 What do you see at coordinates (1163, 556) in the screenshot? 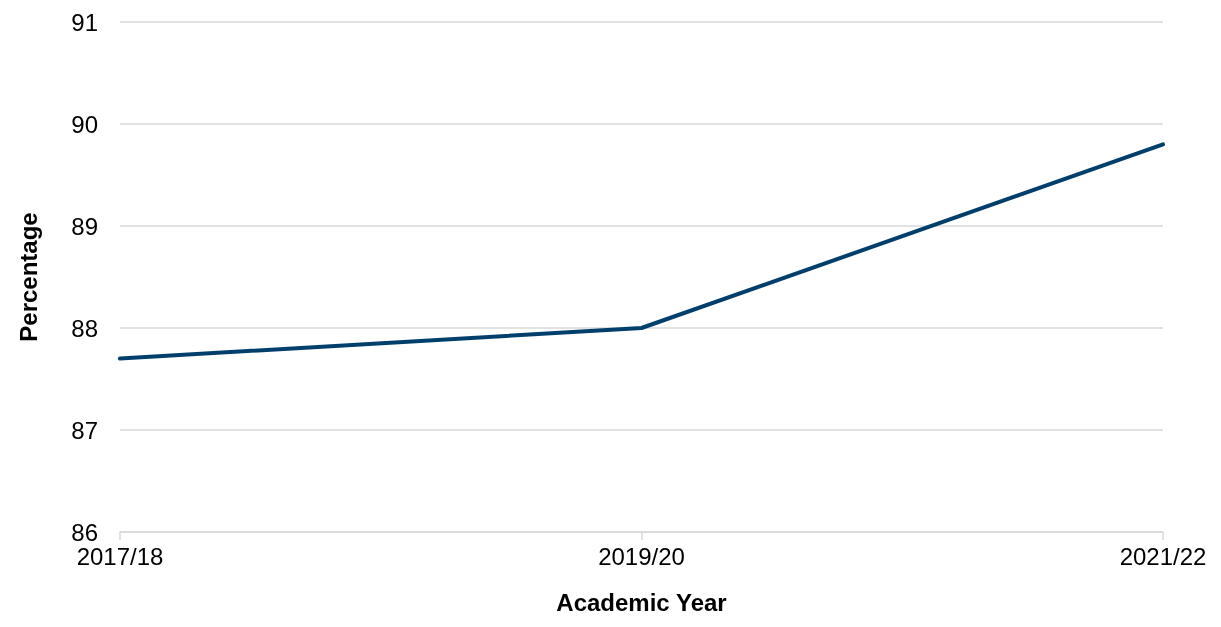
I see `x-tick-label: 2021/22` at bounding box center [1163, 556].